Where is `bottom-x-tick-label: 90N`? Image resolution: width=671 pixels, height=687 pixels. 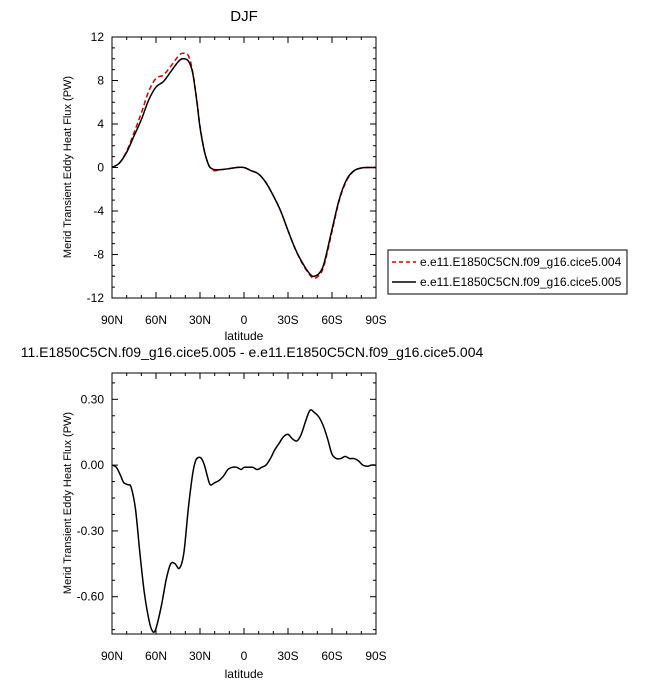
bottom-x-tick-label: 90N is located at coordinates (112, 656).